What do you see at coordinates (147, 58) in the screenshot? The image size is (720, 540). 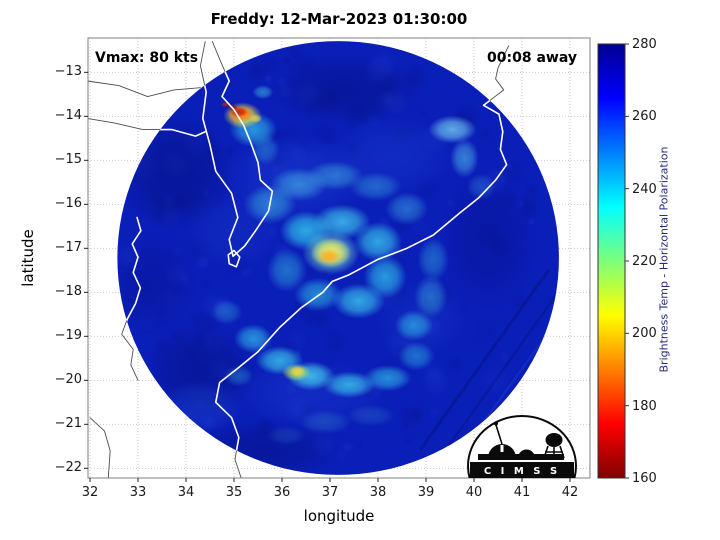 I see `vmax-annotation: Vmax: 80 kts` at bounding box center [147, 58].